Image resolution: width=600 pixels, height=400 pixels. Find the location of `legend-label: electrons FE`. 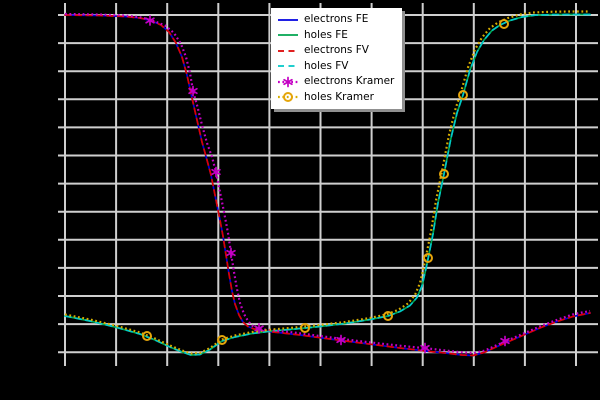

legend-label: electrons FE is located at coordinates (336, 19).